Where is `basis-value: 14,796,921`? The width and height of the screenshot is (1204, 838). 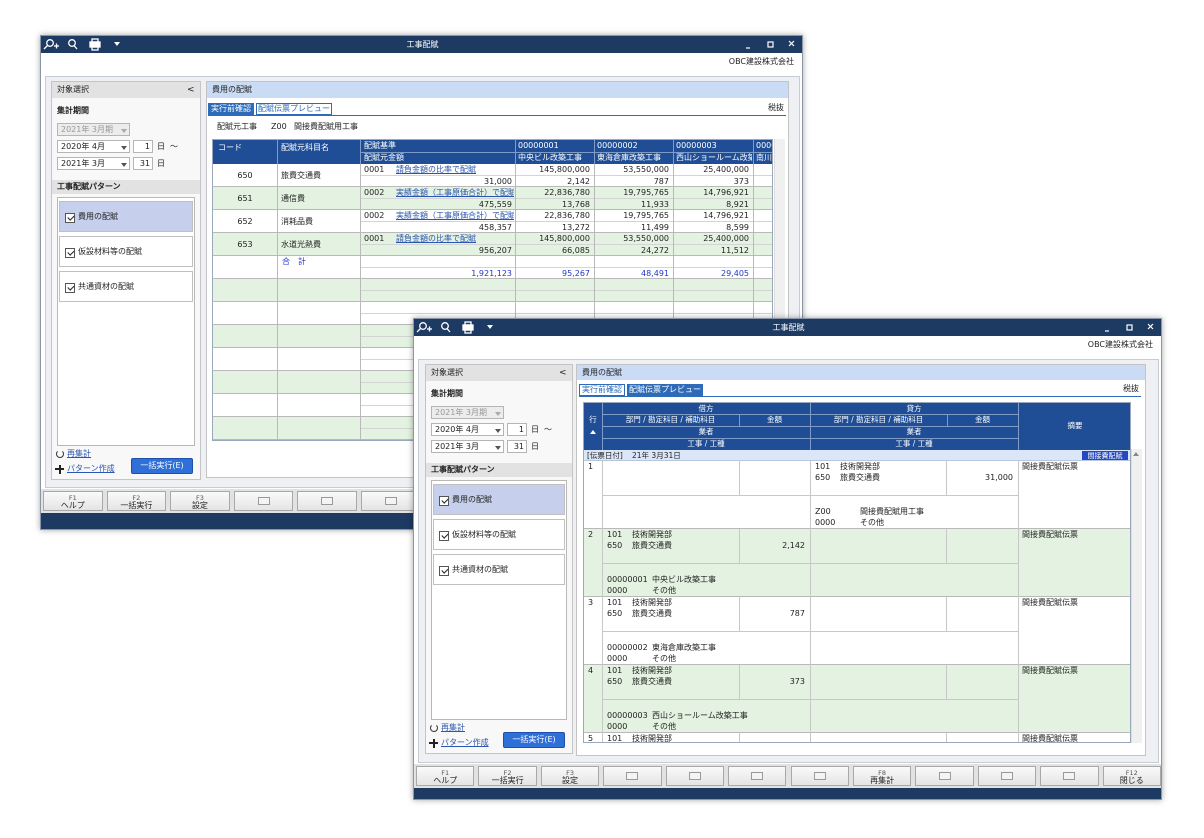 basis-value: 14,796,921 is located at coordinates (726, 192).